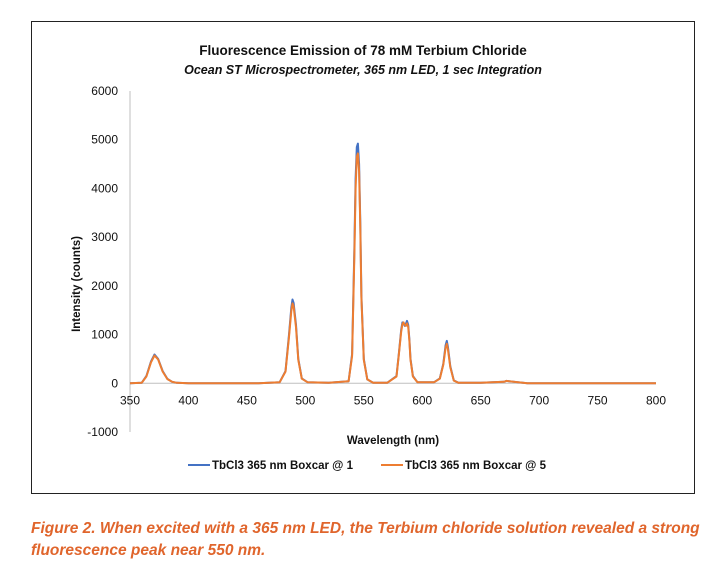  What do you see at coordinates (114, 383) in the screenshot?
I see `y-tick-label: 0` at bounding box center [114, 383].